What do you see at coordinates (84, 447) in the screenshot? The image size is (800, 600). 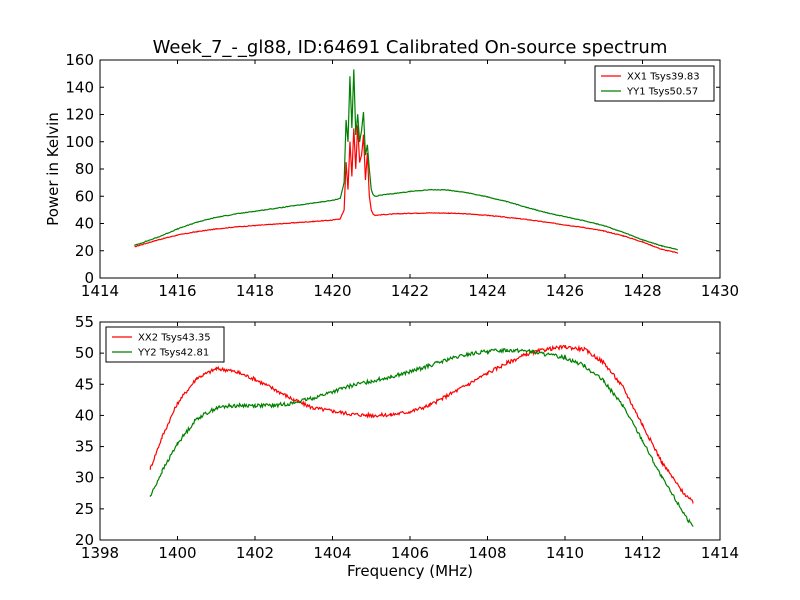 I see `y-tick-label: 35` at bounding box center [84, 447].